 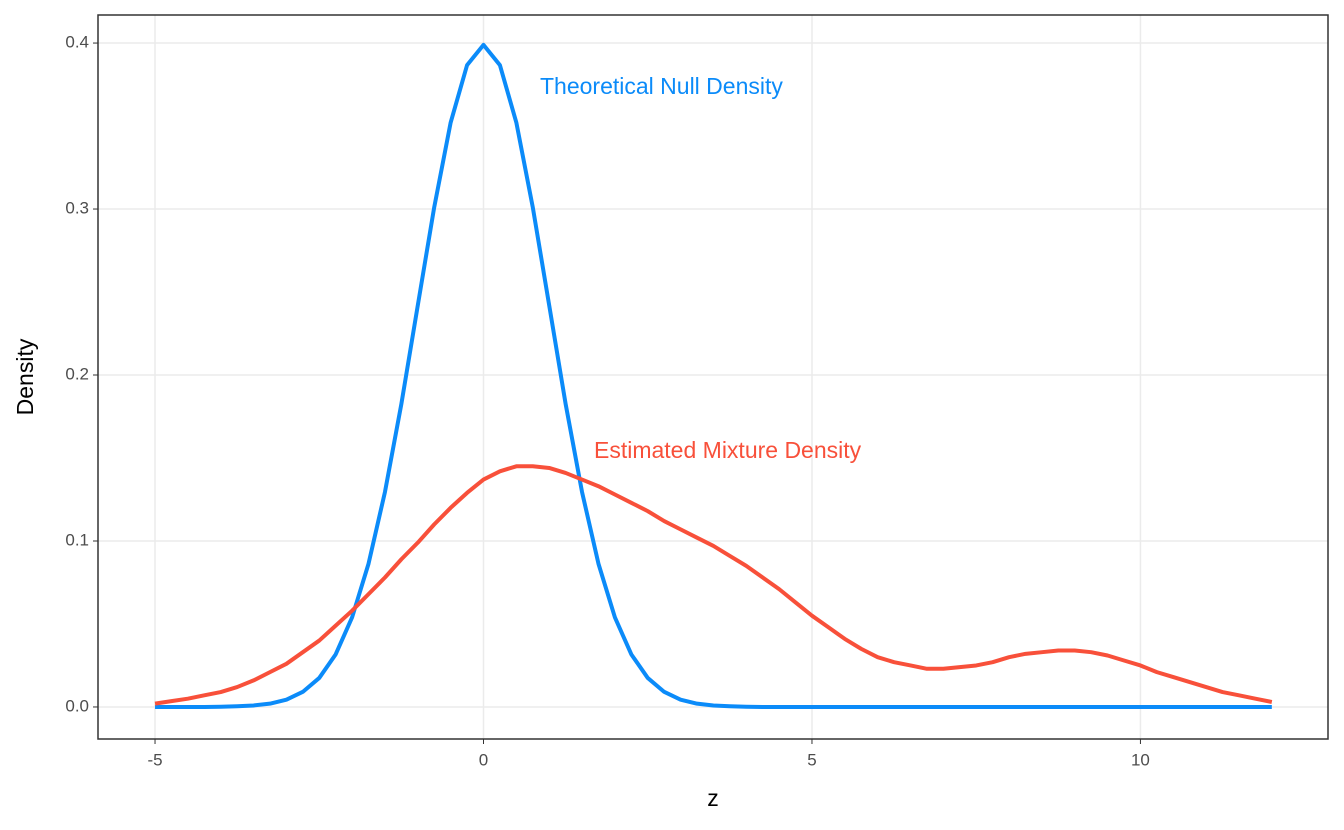 I want to click on y-axis-title: Density, so click(x=25, y=376).